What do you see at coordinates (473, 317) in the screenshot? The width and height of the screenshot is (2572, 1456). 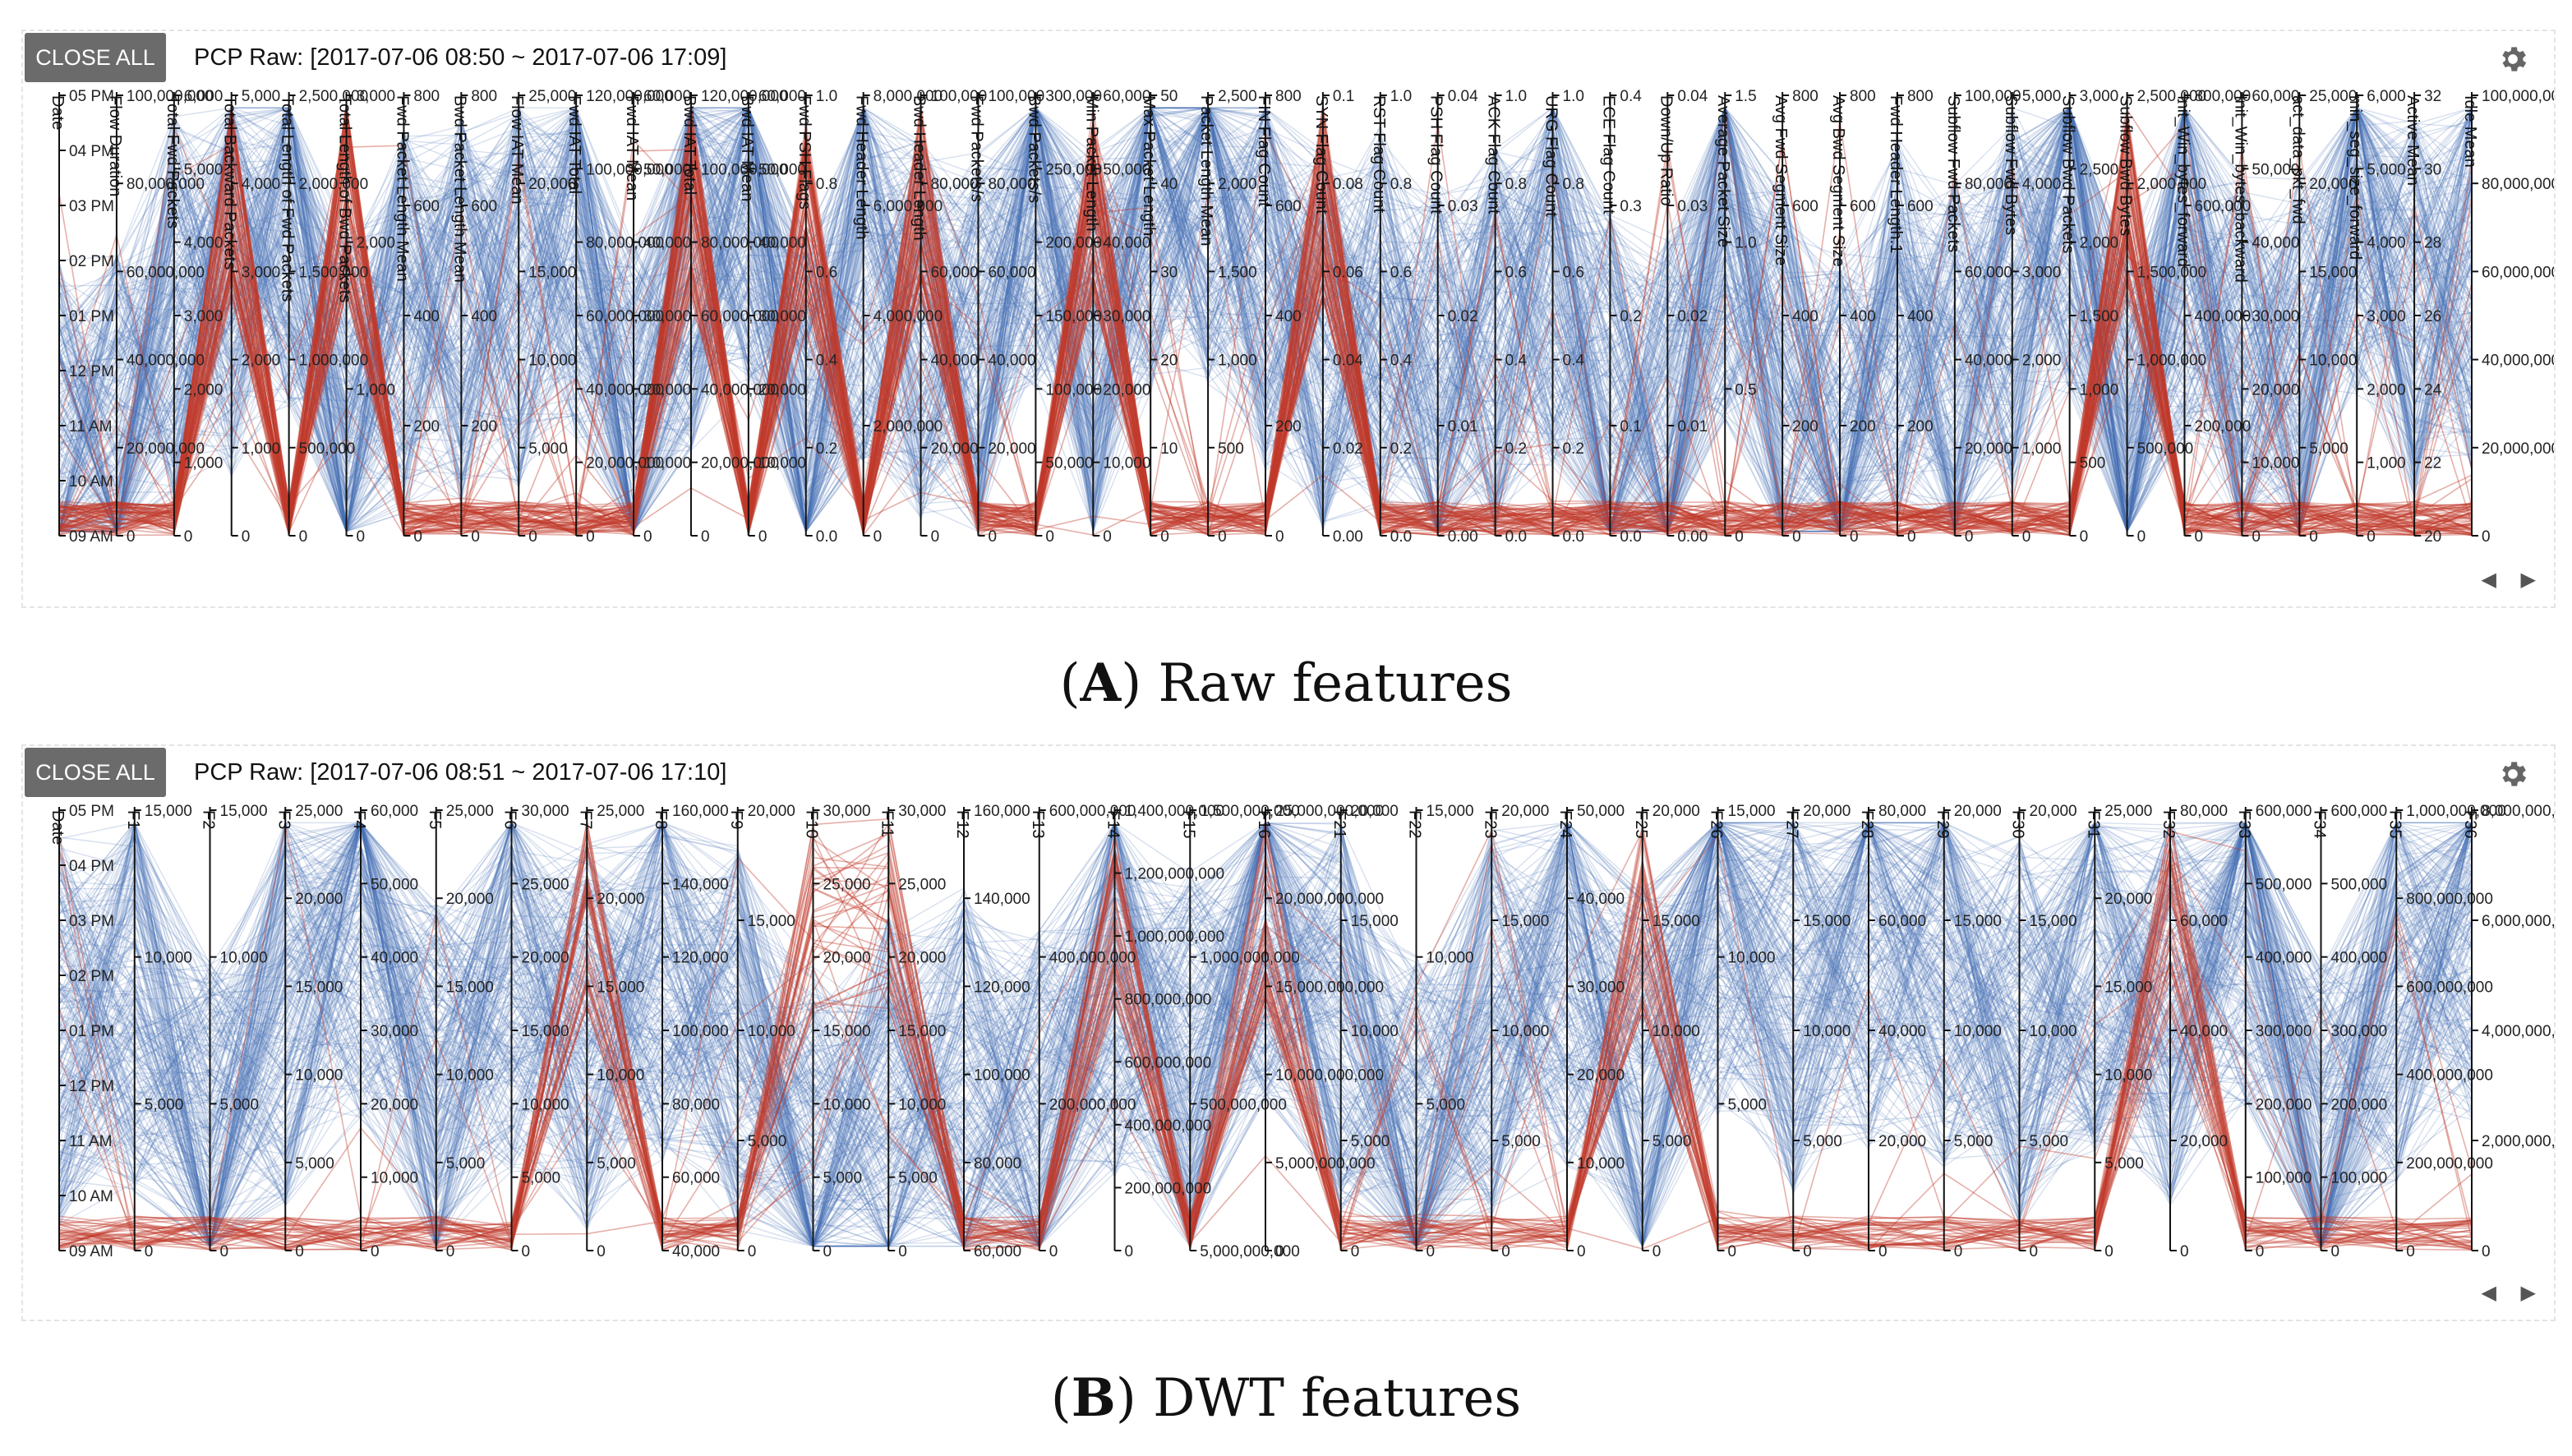 I see `axis-bwd-packet-length-mean: Bwd Packet Length Mean 800 600 400 200 0` at bounding box center [473, 317].